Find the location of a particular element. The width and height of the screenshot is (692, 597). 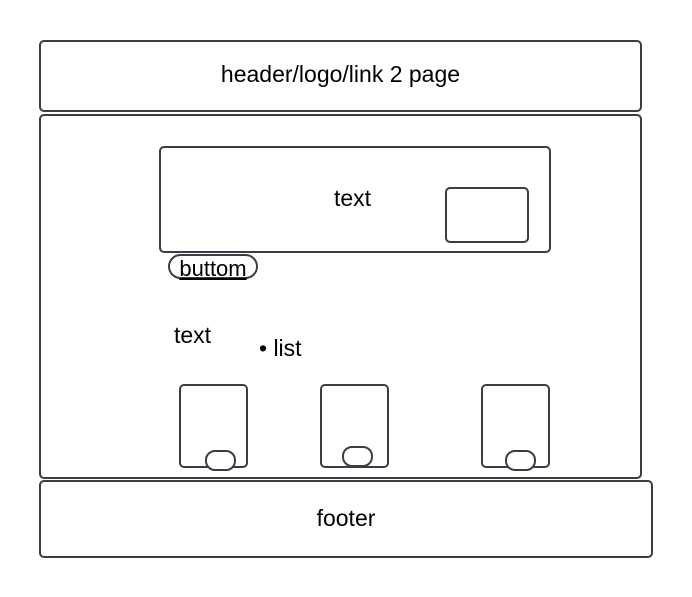

hero-box: text is located at coordinates (355, 199).